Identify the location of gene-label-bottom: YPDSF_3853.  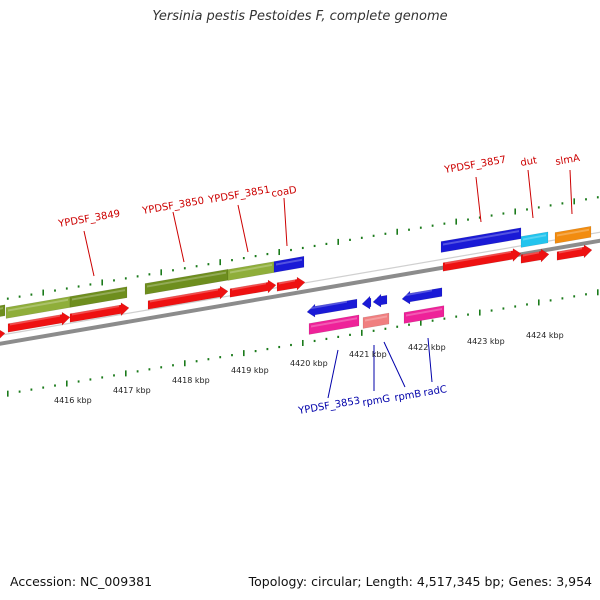
(329, 407).